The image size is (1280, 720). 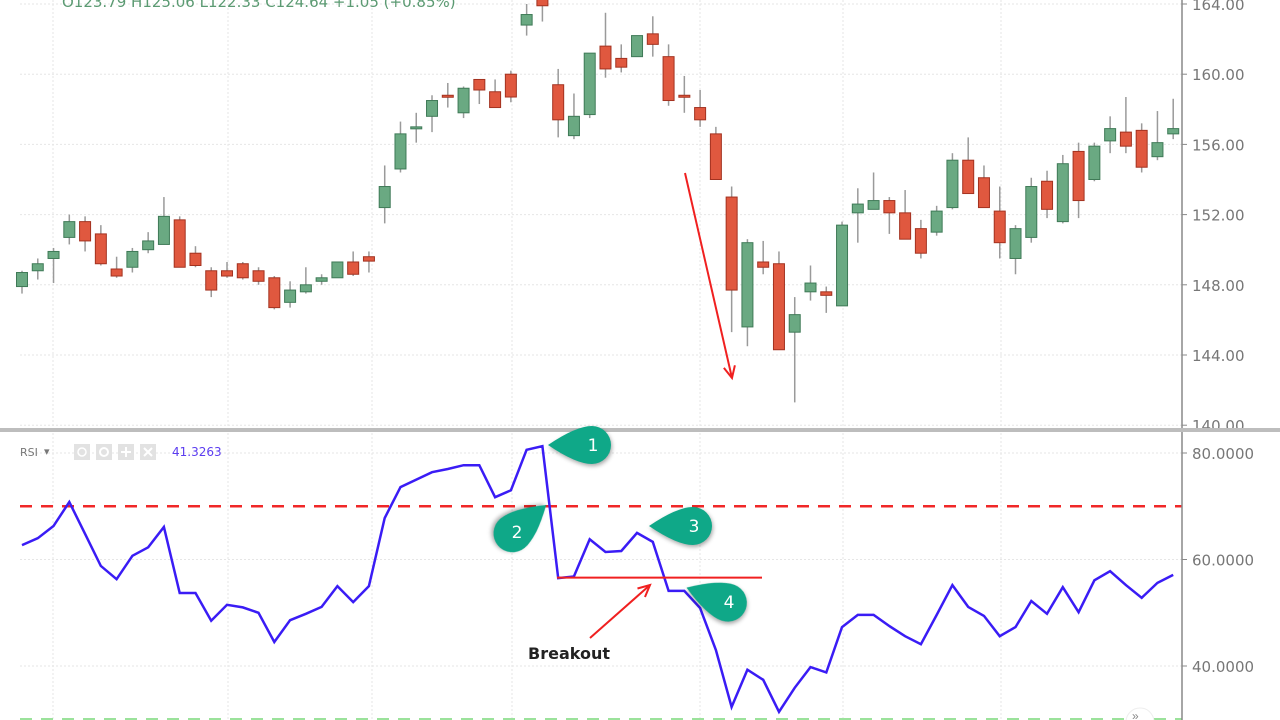 What do you see at coordinates (729, 603) in the screenshot?
I see `marker-number: 4` at bounding box center [729, 603].